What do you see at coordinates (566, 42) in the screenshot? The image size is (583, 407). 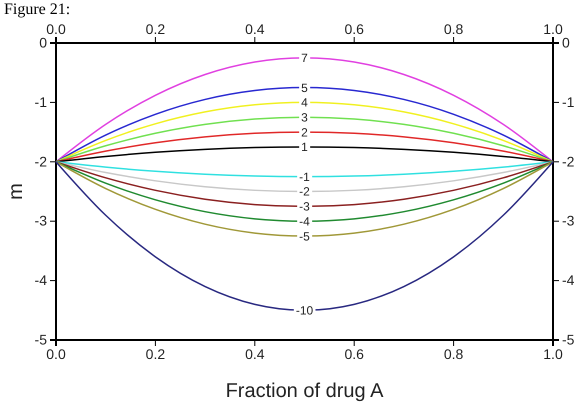 I see `y2-tick-label: 0` at bounding box center [566, 42].